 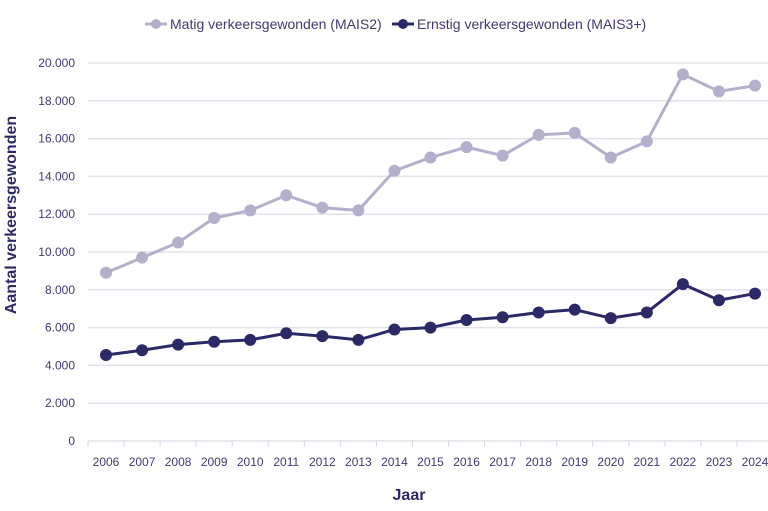 What do you see at coordinates (11, 215) in the screenshot?
I see `y-axis-title: Aantal verkeersgewonden` at bounding box center [11, 215].